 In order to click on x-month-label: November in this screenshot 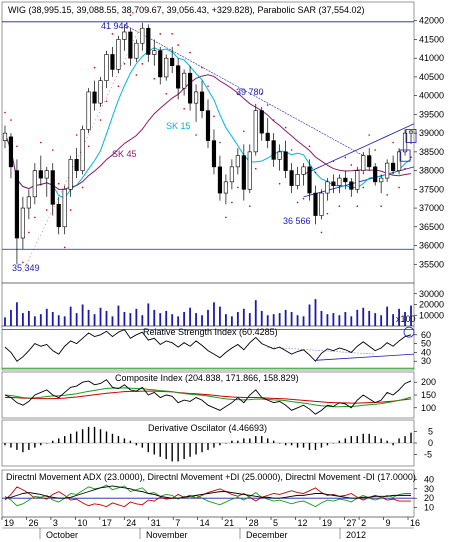, I will do `click(167, 535)`.